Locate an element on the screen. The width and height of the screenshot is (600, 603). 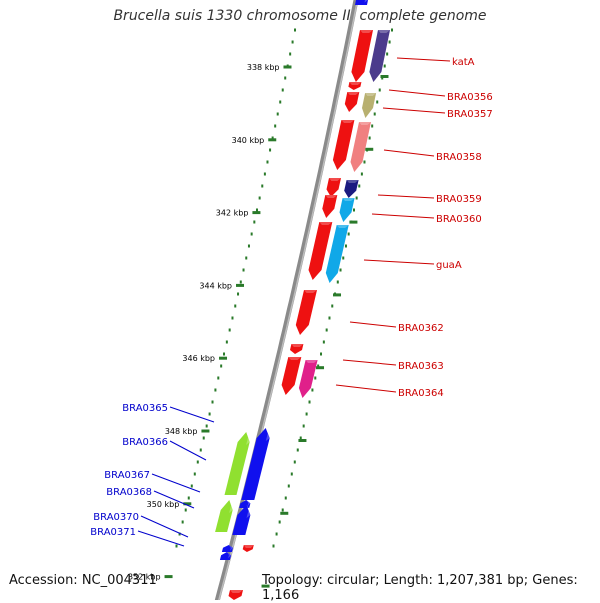
tick-label: 346 kbp is located at coordinates (198, 358).